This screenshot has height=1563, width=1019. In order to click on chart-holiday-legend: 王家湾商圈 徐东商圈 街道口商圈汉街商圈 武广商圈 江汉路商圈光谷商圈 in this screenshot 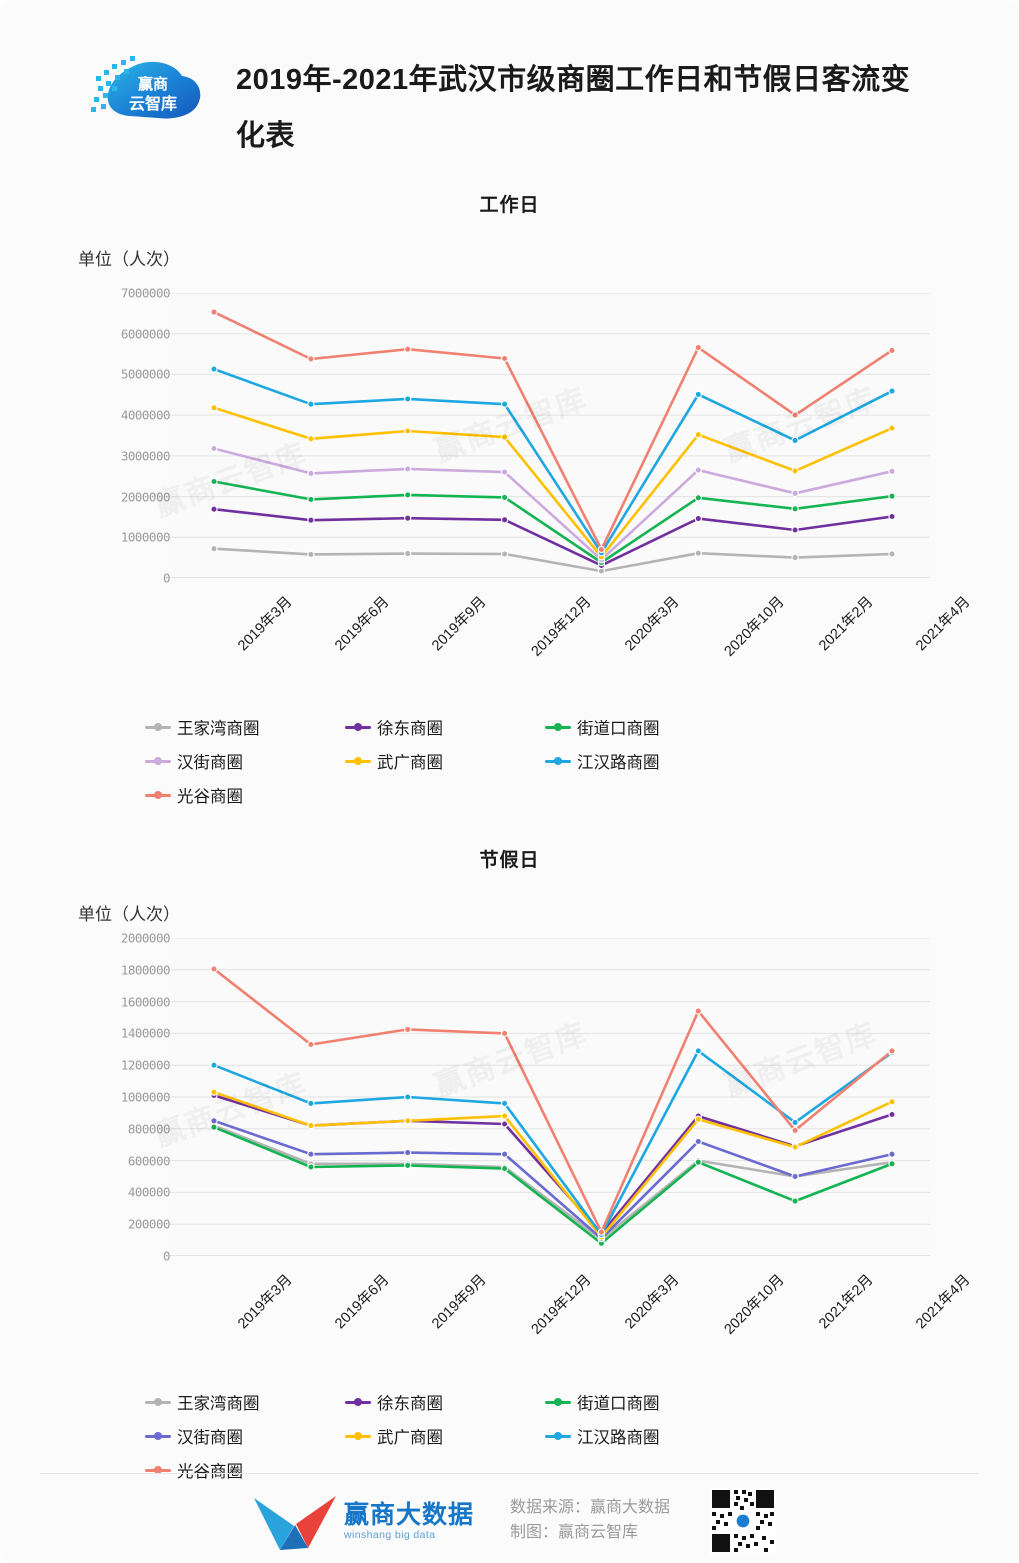, I will do `click(540, 1436)`.